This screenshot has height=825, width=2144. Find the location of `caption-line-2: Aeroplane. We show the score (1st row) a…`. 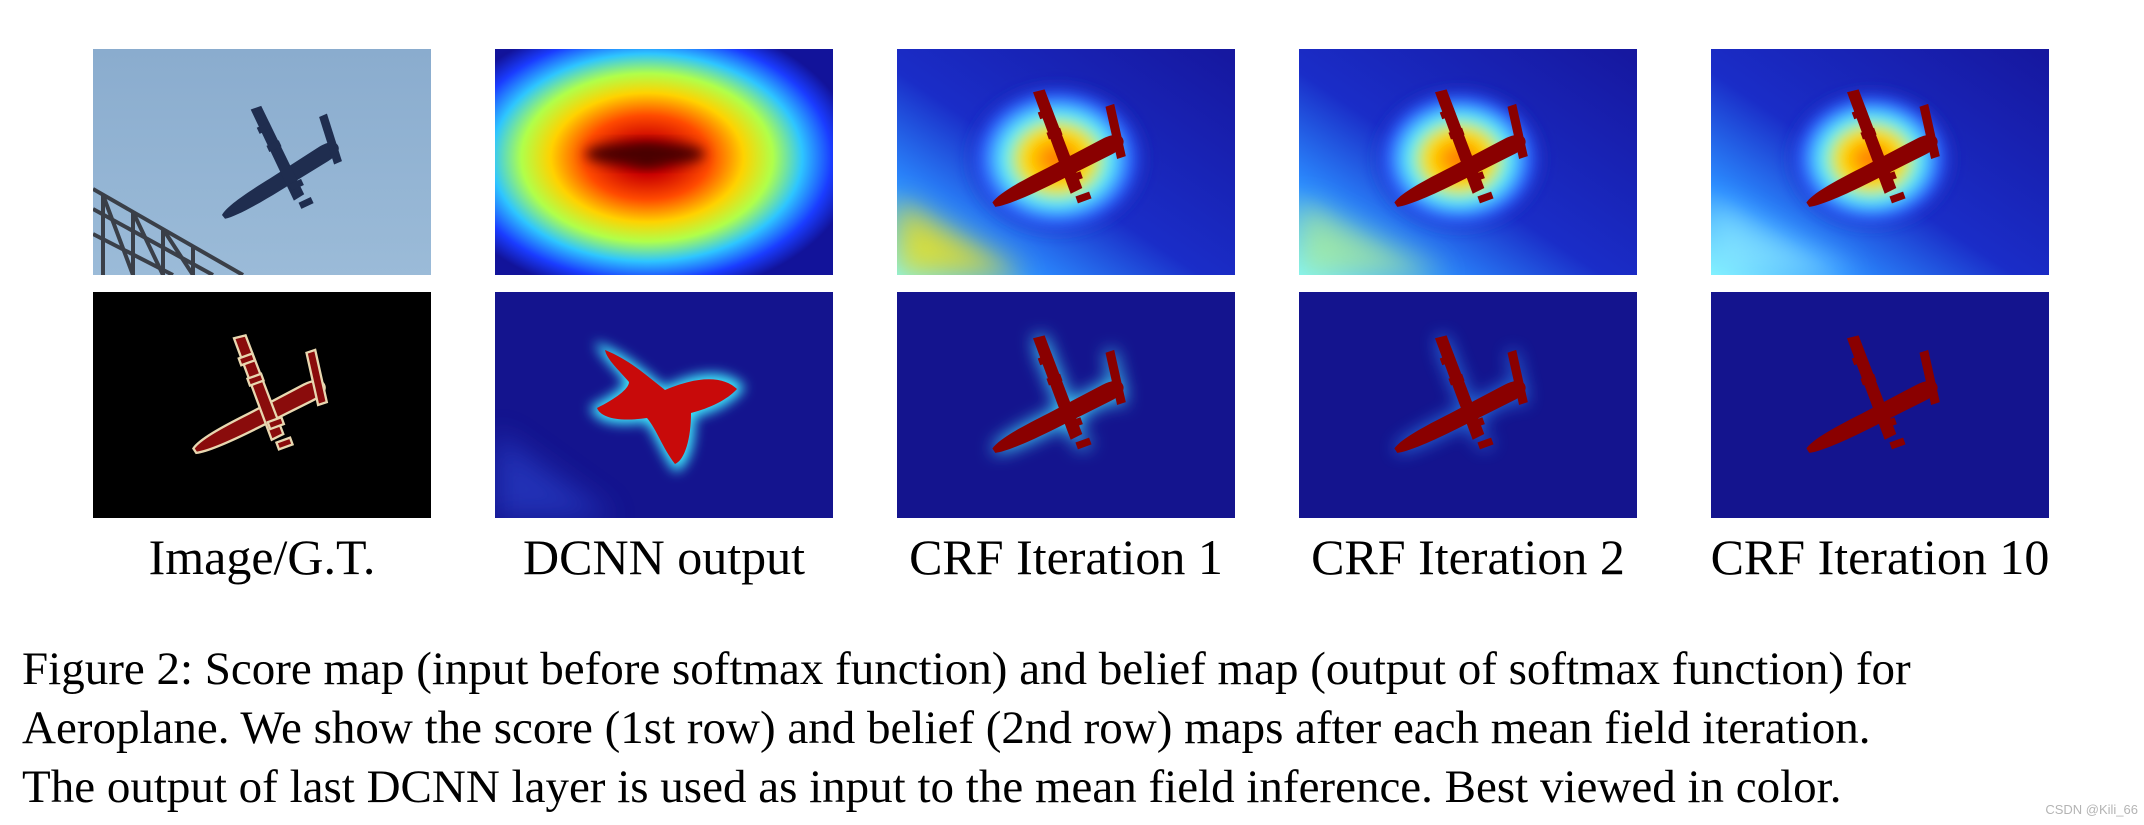

caption-line-2: Aeroplane. We show the score (1st row) a… is located at coordinates (946, 728).